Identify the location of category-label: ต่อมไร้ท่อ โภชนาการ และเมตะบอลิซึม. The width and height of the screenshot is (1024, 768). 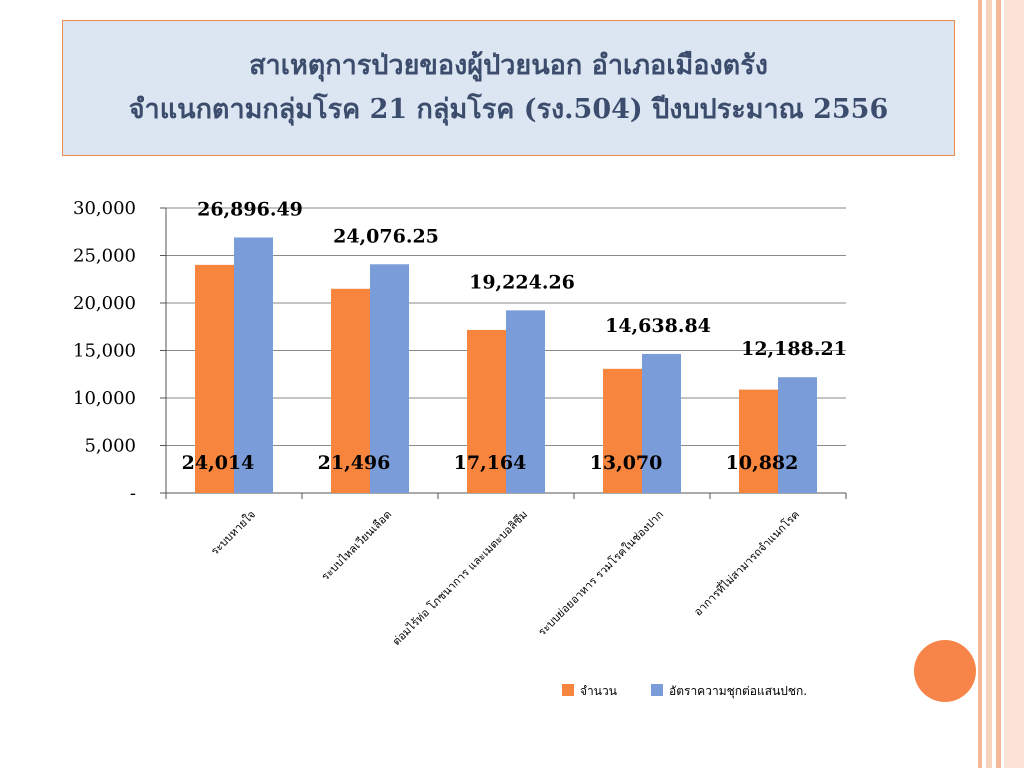
(459, 577).